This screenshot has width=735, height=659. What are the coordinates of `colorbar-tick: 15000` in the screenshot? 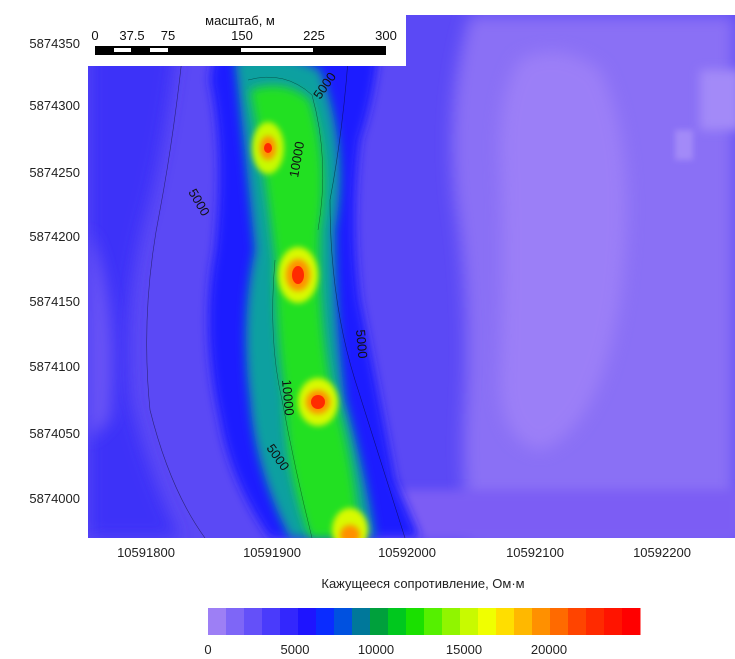 It's located at (464, 649).